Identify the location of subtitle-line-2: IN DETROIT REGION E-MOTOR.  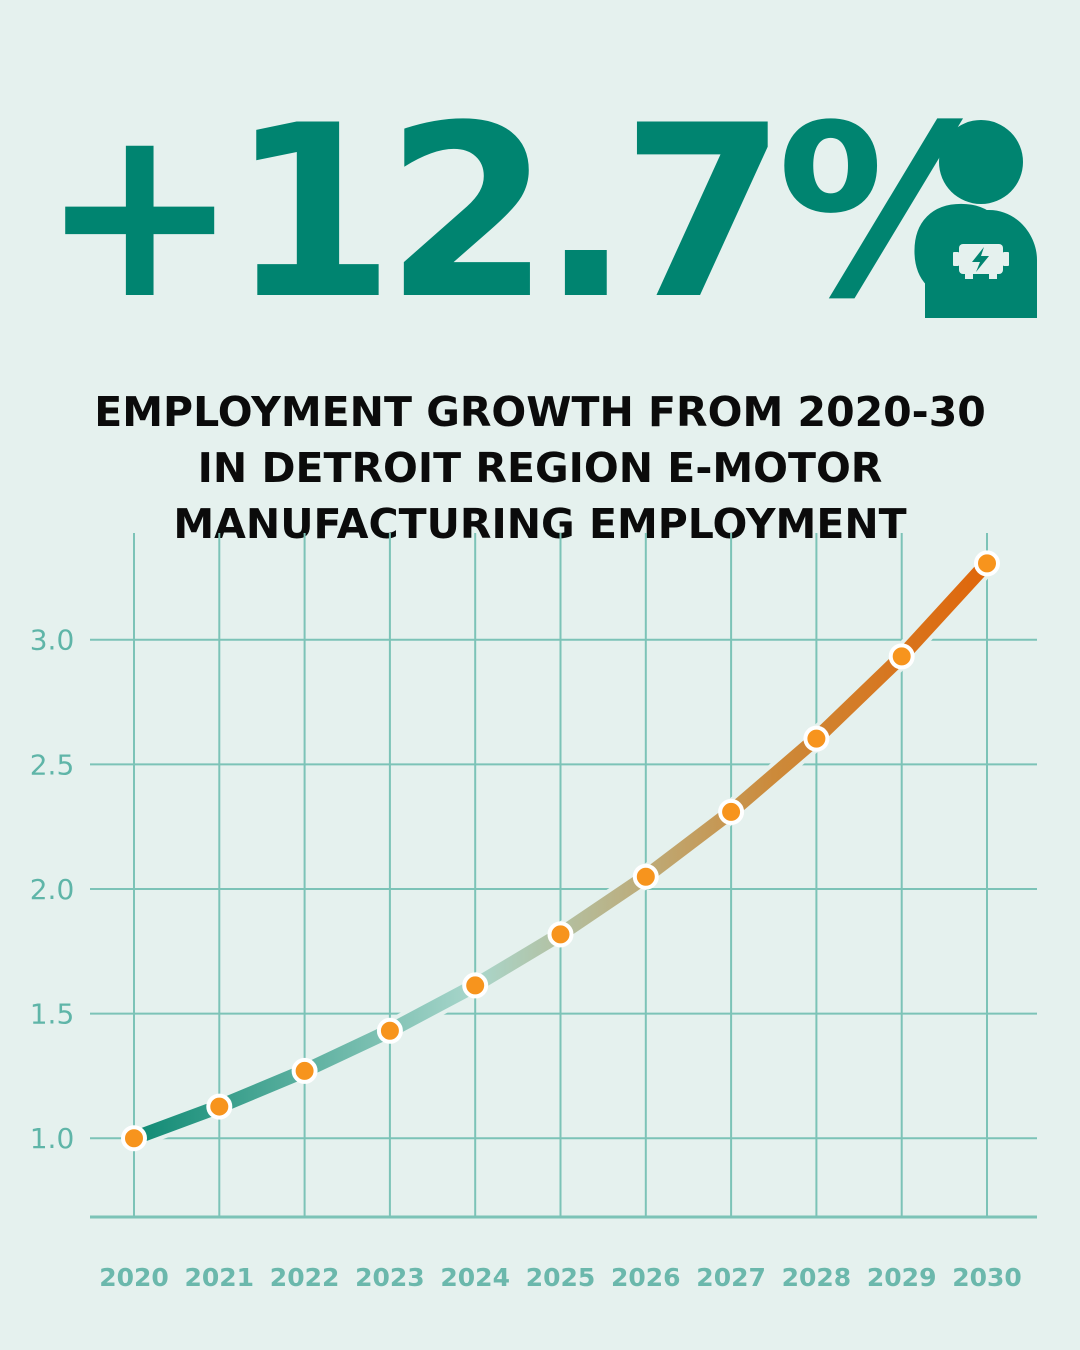
(540, 468).